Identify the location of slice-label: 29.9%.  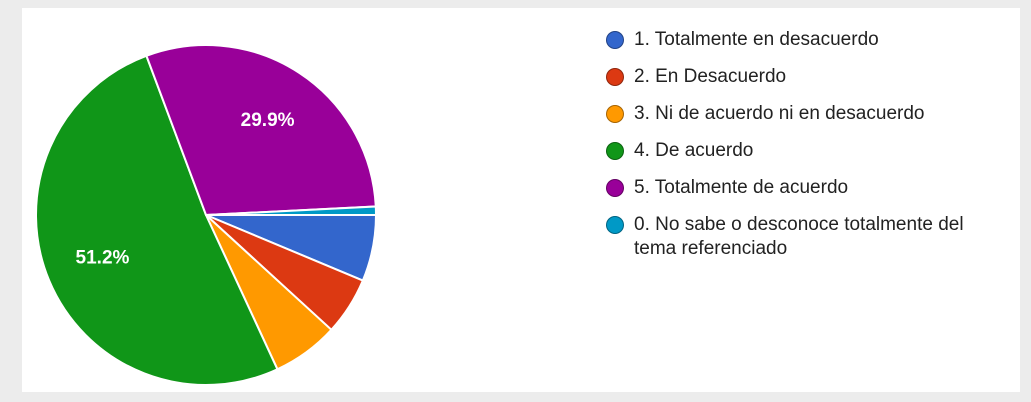
(268, 120).